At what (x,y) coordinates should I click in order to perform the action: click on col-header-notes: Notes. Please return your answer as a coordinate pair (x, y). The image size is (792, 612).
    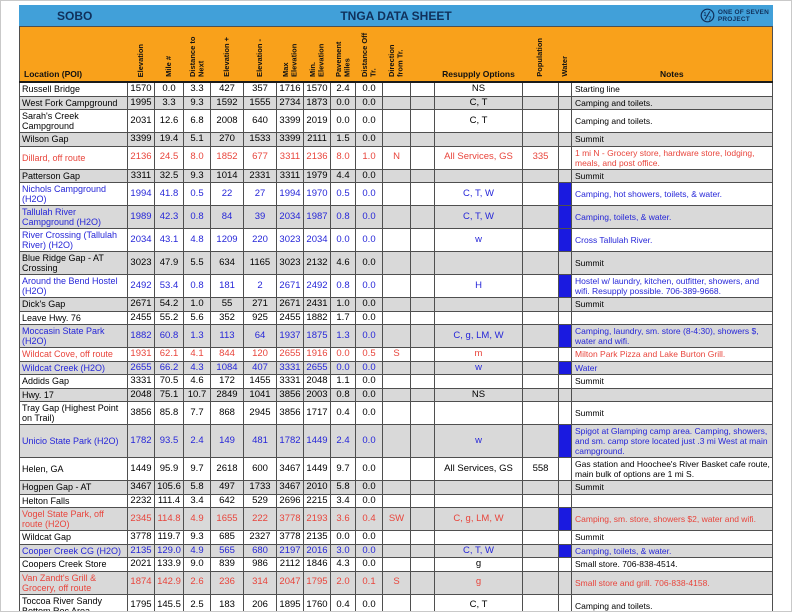
    Looking at the image, I should click on (672, 54).